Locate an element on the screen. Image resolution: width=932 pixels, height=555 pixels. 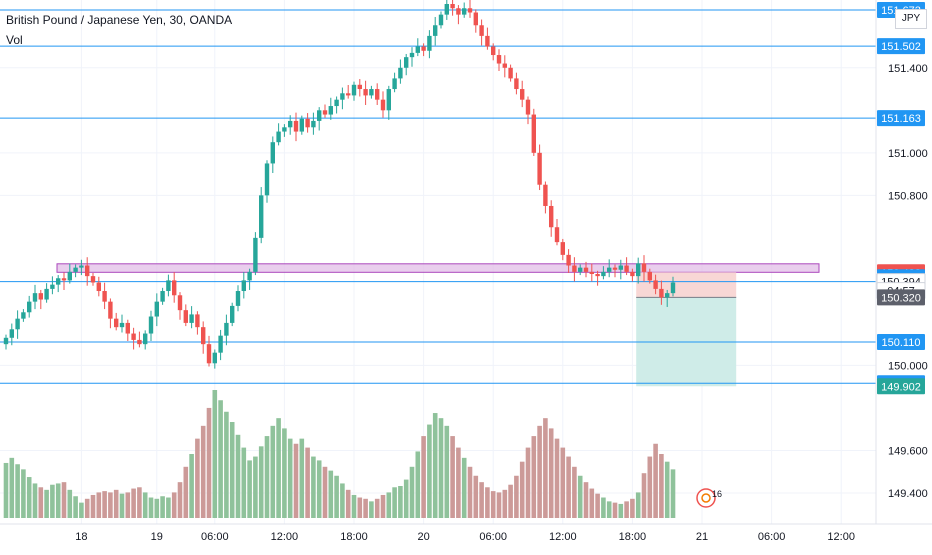
price-tick-label: 150.000 is located at coordinates (908, 366).